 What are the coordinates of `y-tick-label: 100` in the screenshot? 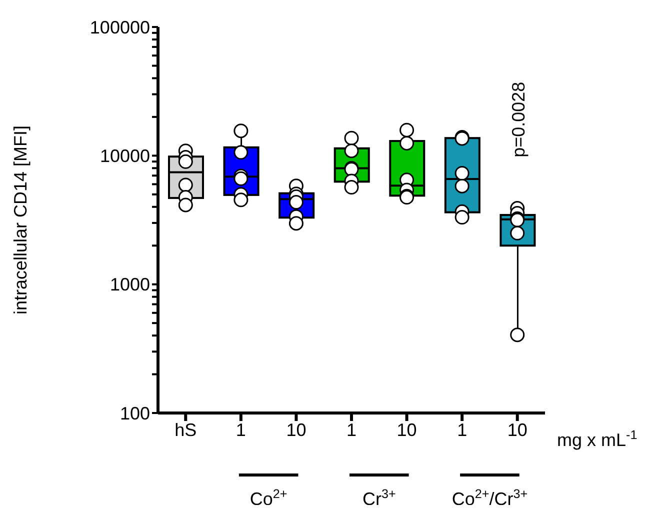 It's located at (135, 413).